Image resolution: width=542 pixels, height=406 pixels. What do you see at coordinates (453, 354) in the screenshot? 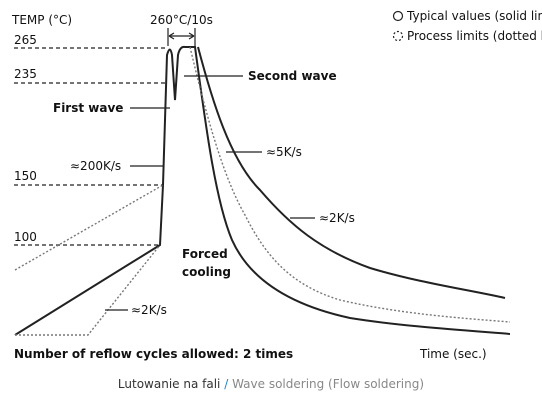
I see `x-axis-label: Time (sec.)` at bounding box center [453, 354].